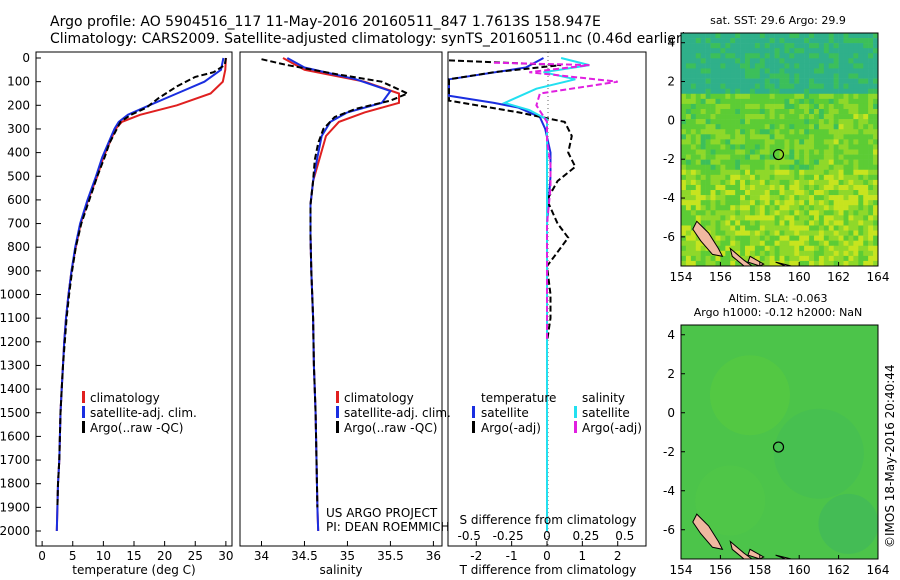 The image size is (900, 580). Describe the element at coordinates (133, 556) in the screenshot. I see `x-tick-label: 15` at that location.